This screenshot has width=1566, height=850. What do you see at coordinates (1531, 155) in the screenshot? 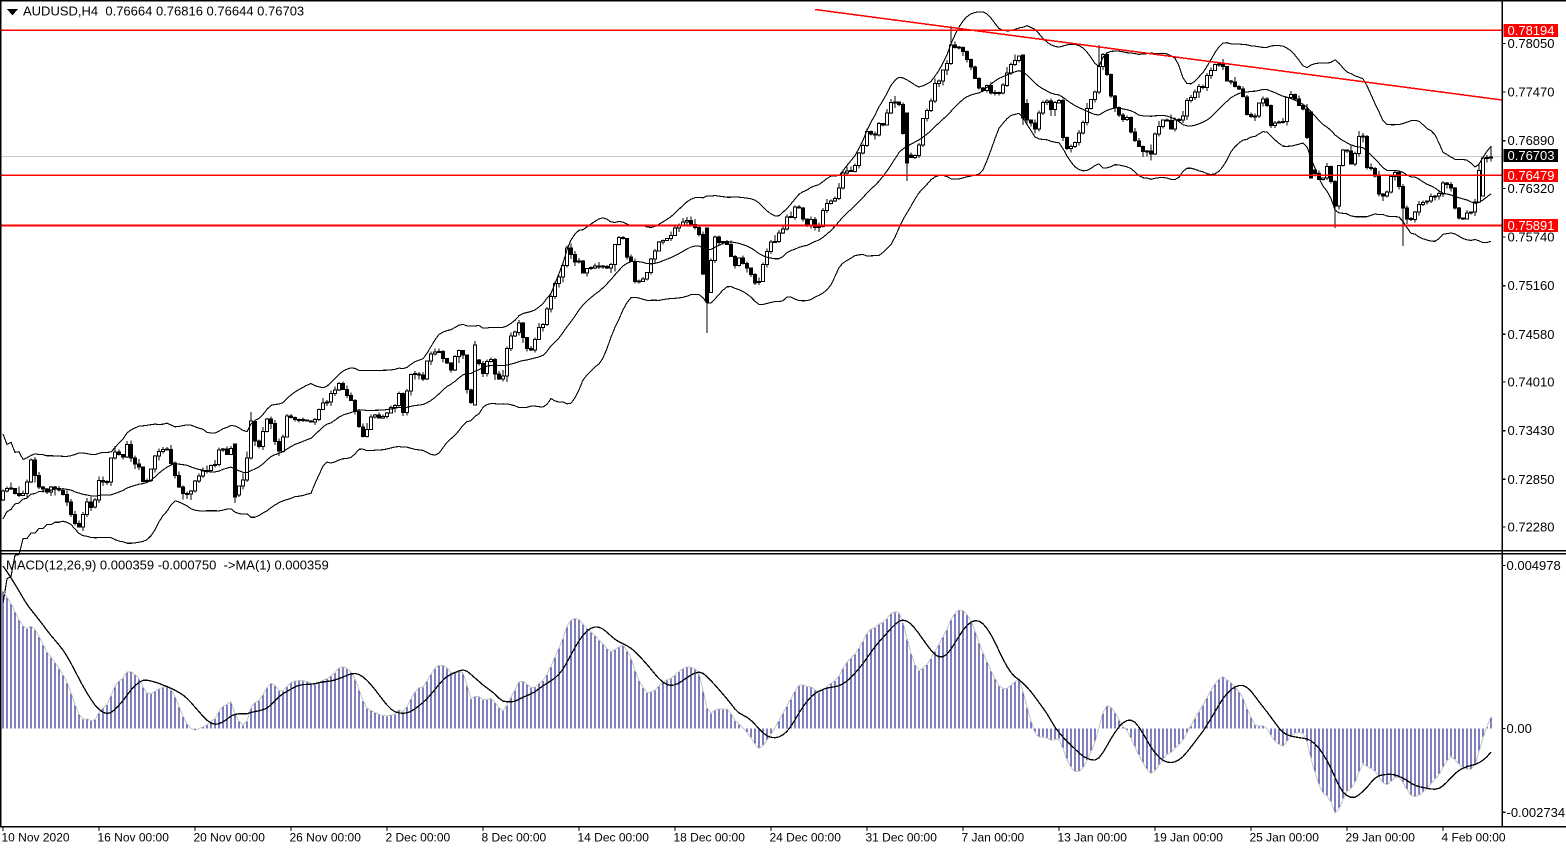
I see `svg-text: 0.76703` at bounding box center [1531, 155].